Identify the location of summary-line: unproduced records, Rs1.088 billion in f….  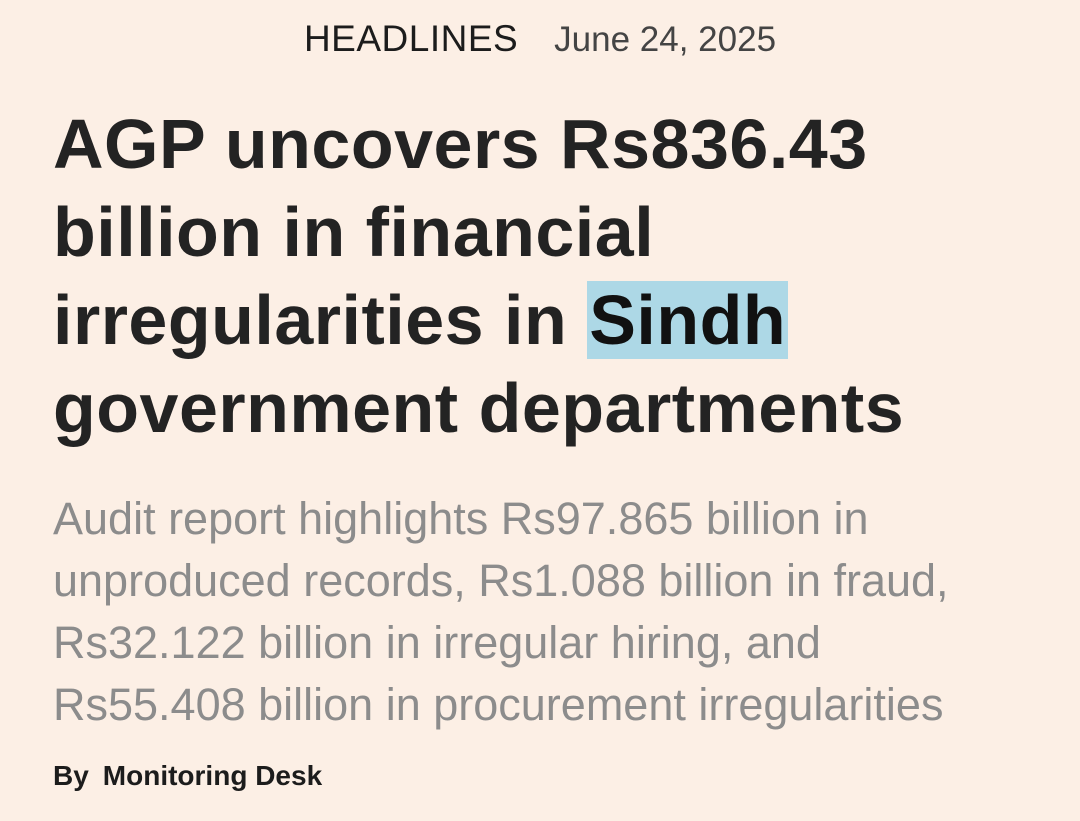
(501, 580).